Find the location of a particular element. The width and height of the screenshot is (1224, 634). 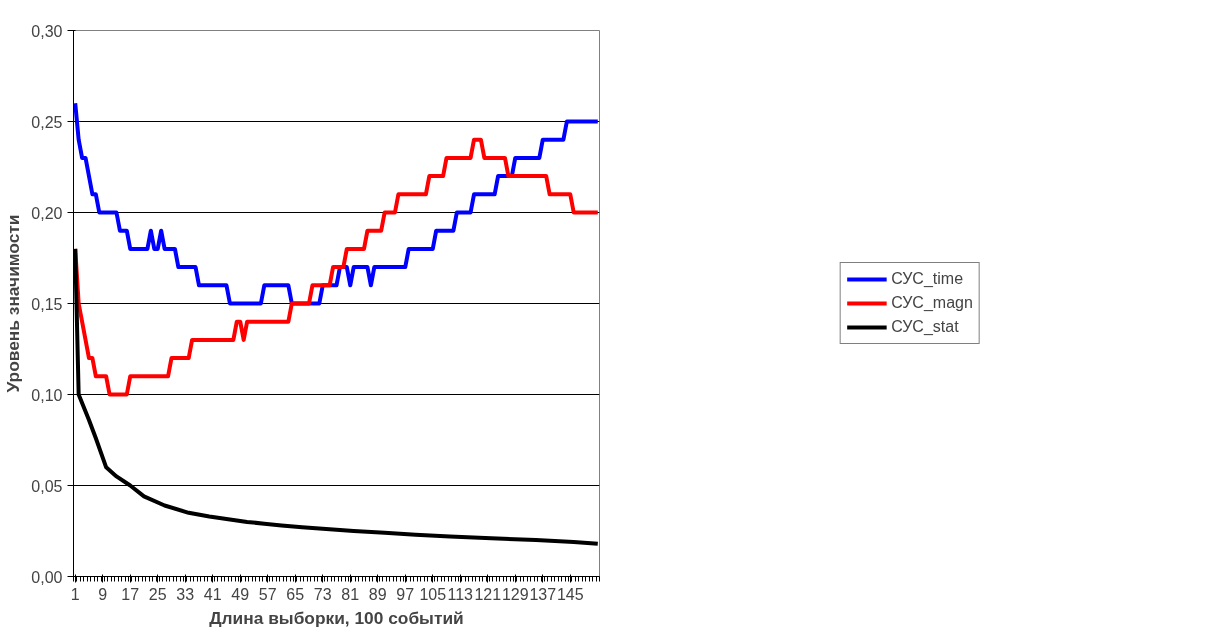

x-tick-label: 137 is located at coordinates (543, 594).